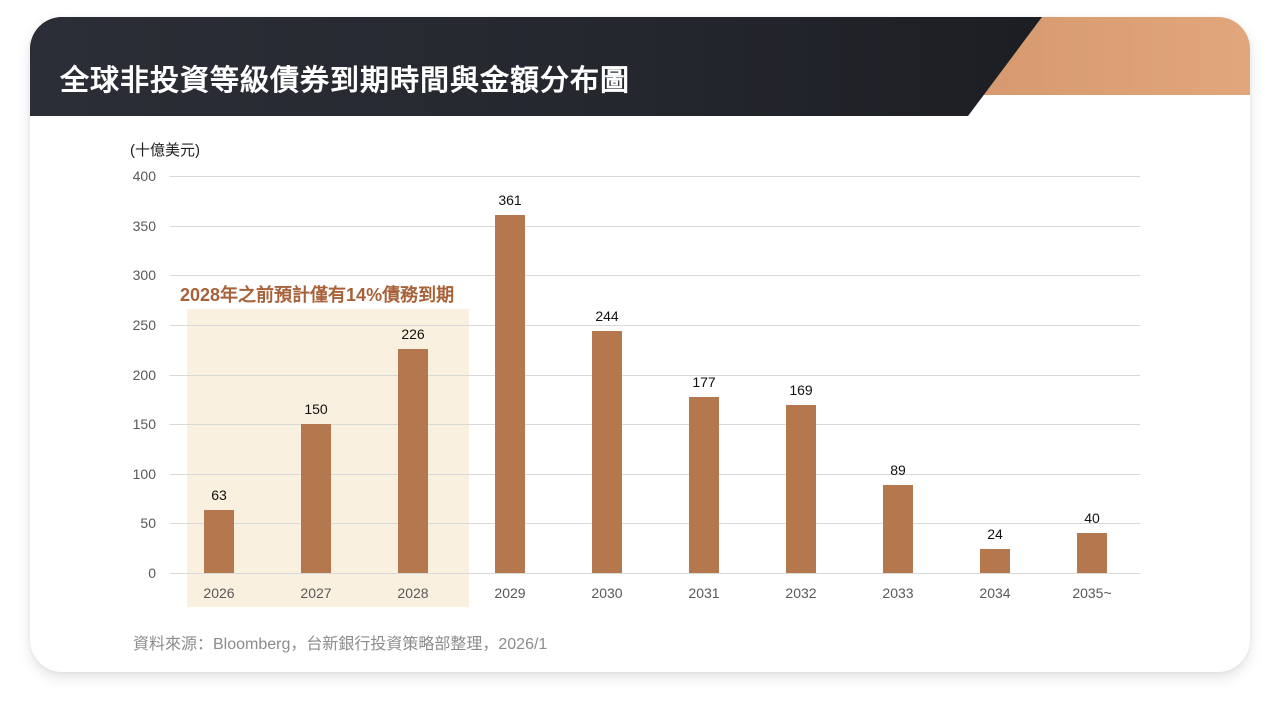 Image resolution: width=1280 pixels, height=720 pixels. I want to click on source-note: 資料來源：Bloomberg，台新銀行投資策略部整理，2026/1, so click(340, 644).